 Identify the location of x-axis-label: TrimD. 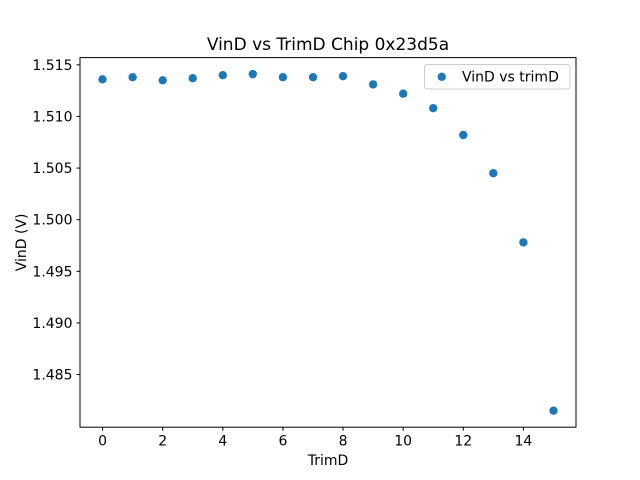
(328, 461).